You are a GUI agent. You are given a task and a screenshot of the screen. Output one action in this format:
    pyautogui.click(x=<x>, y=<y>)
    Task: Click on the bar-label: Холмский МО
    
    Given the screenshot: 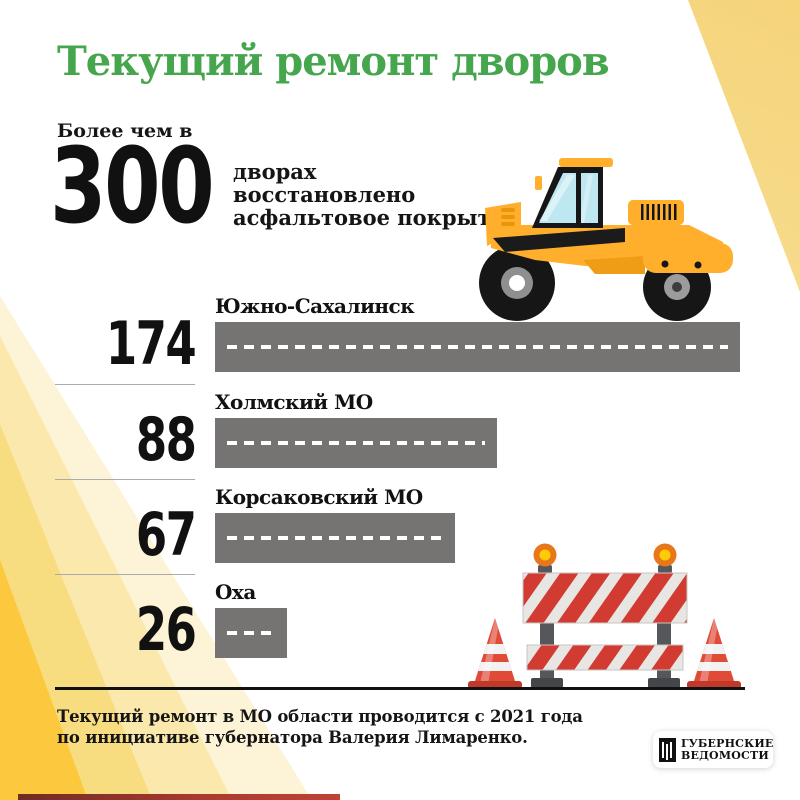 What is the action you would take?
    pyautogui.click(x=294, y=402)
    